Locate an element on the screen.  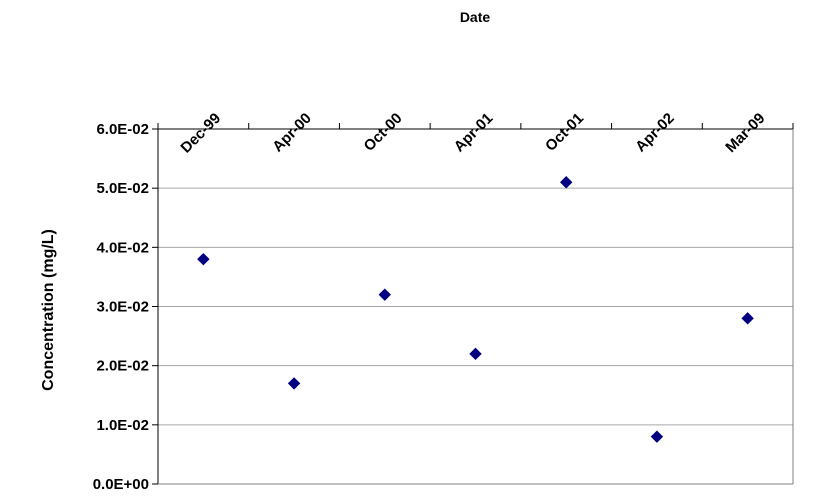
y-tick-label: 4.0E-02 is located at coordinates (122, 247).